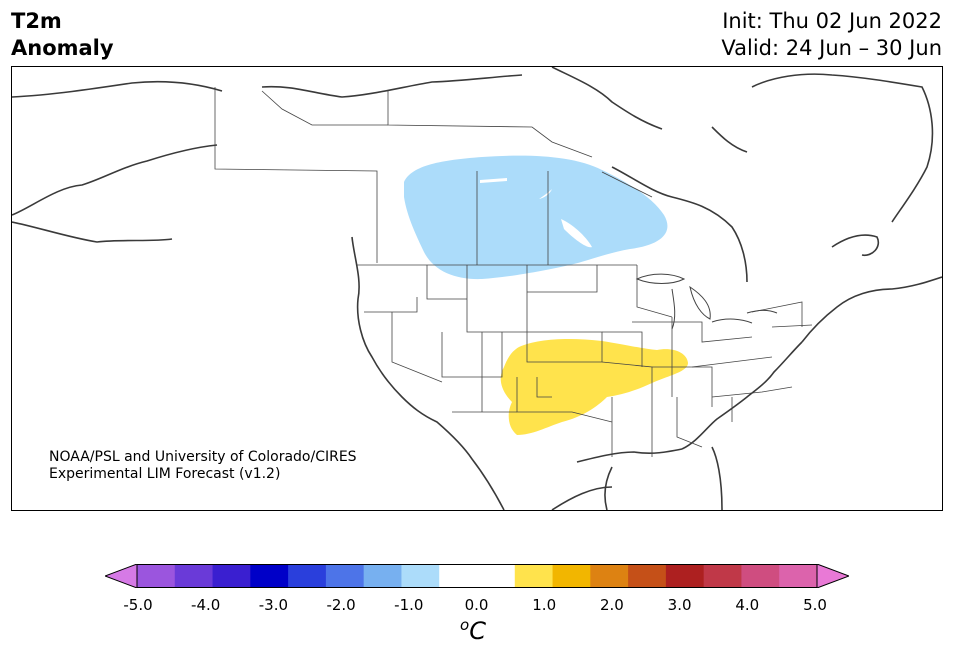 The width and height of the screenshot is (953, 656). What do you see at coordinates (465, 625) in the screenshot?
I see `unit-degree-symbol: o` at bounding box center [465, 625].